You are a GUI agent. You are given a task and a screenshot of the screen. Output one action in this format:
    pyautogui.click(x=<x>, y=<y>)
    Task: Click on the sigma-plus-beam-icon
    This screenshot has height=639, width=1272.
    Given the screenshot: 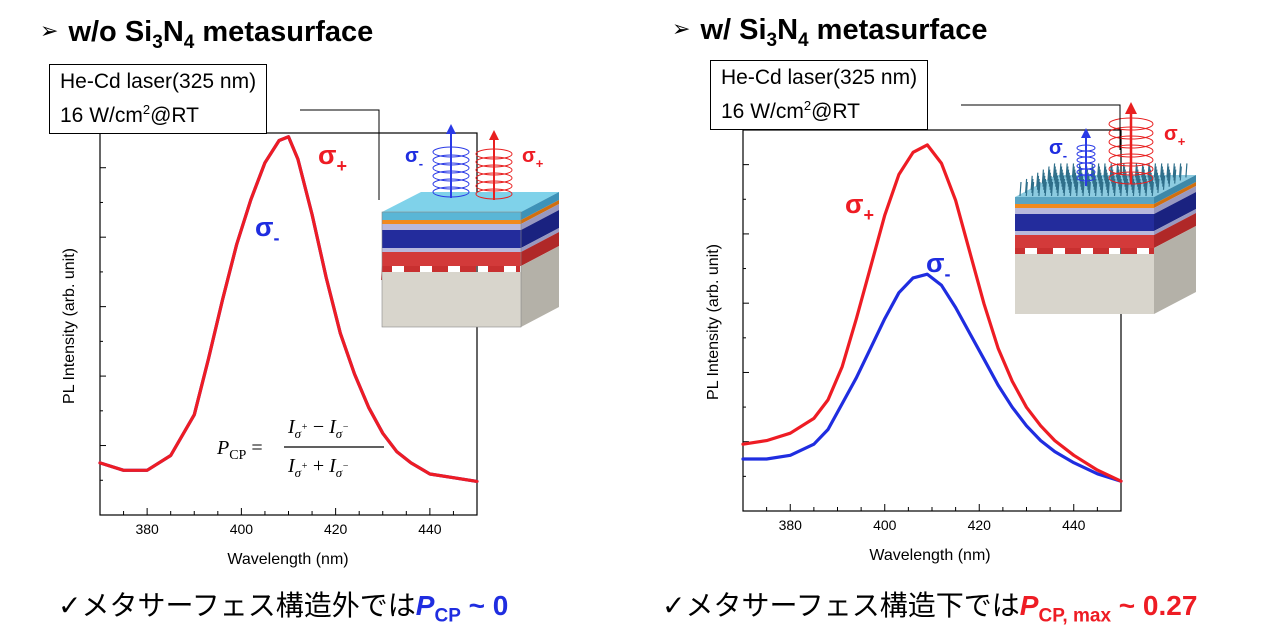 What is the action you would take?
    pyautogui.click(x=494, y=165)
    